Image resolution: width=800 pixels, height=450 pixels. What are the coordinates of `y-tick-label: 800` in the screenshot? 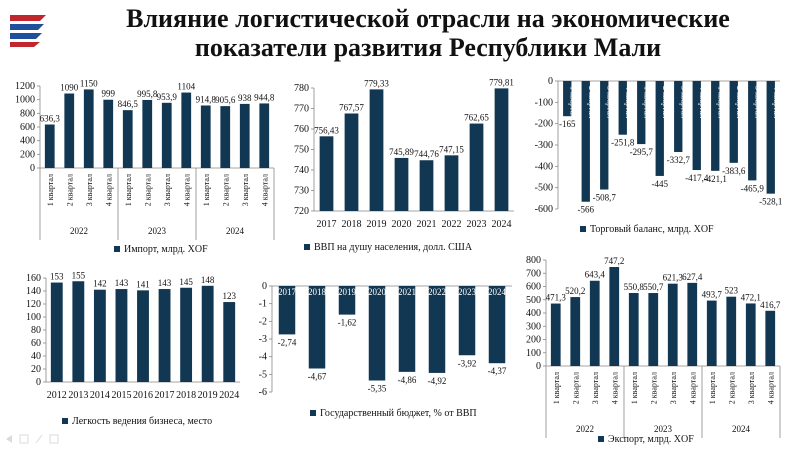 It's located at (533, 260).